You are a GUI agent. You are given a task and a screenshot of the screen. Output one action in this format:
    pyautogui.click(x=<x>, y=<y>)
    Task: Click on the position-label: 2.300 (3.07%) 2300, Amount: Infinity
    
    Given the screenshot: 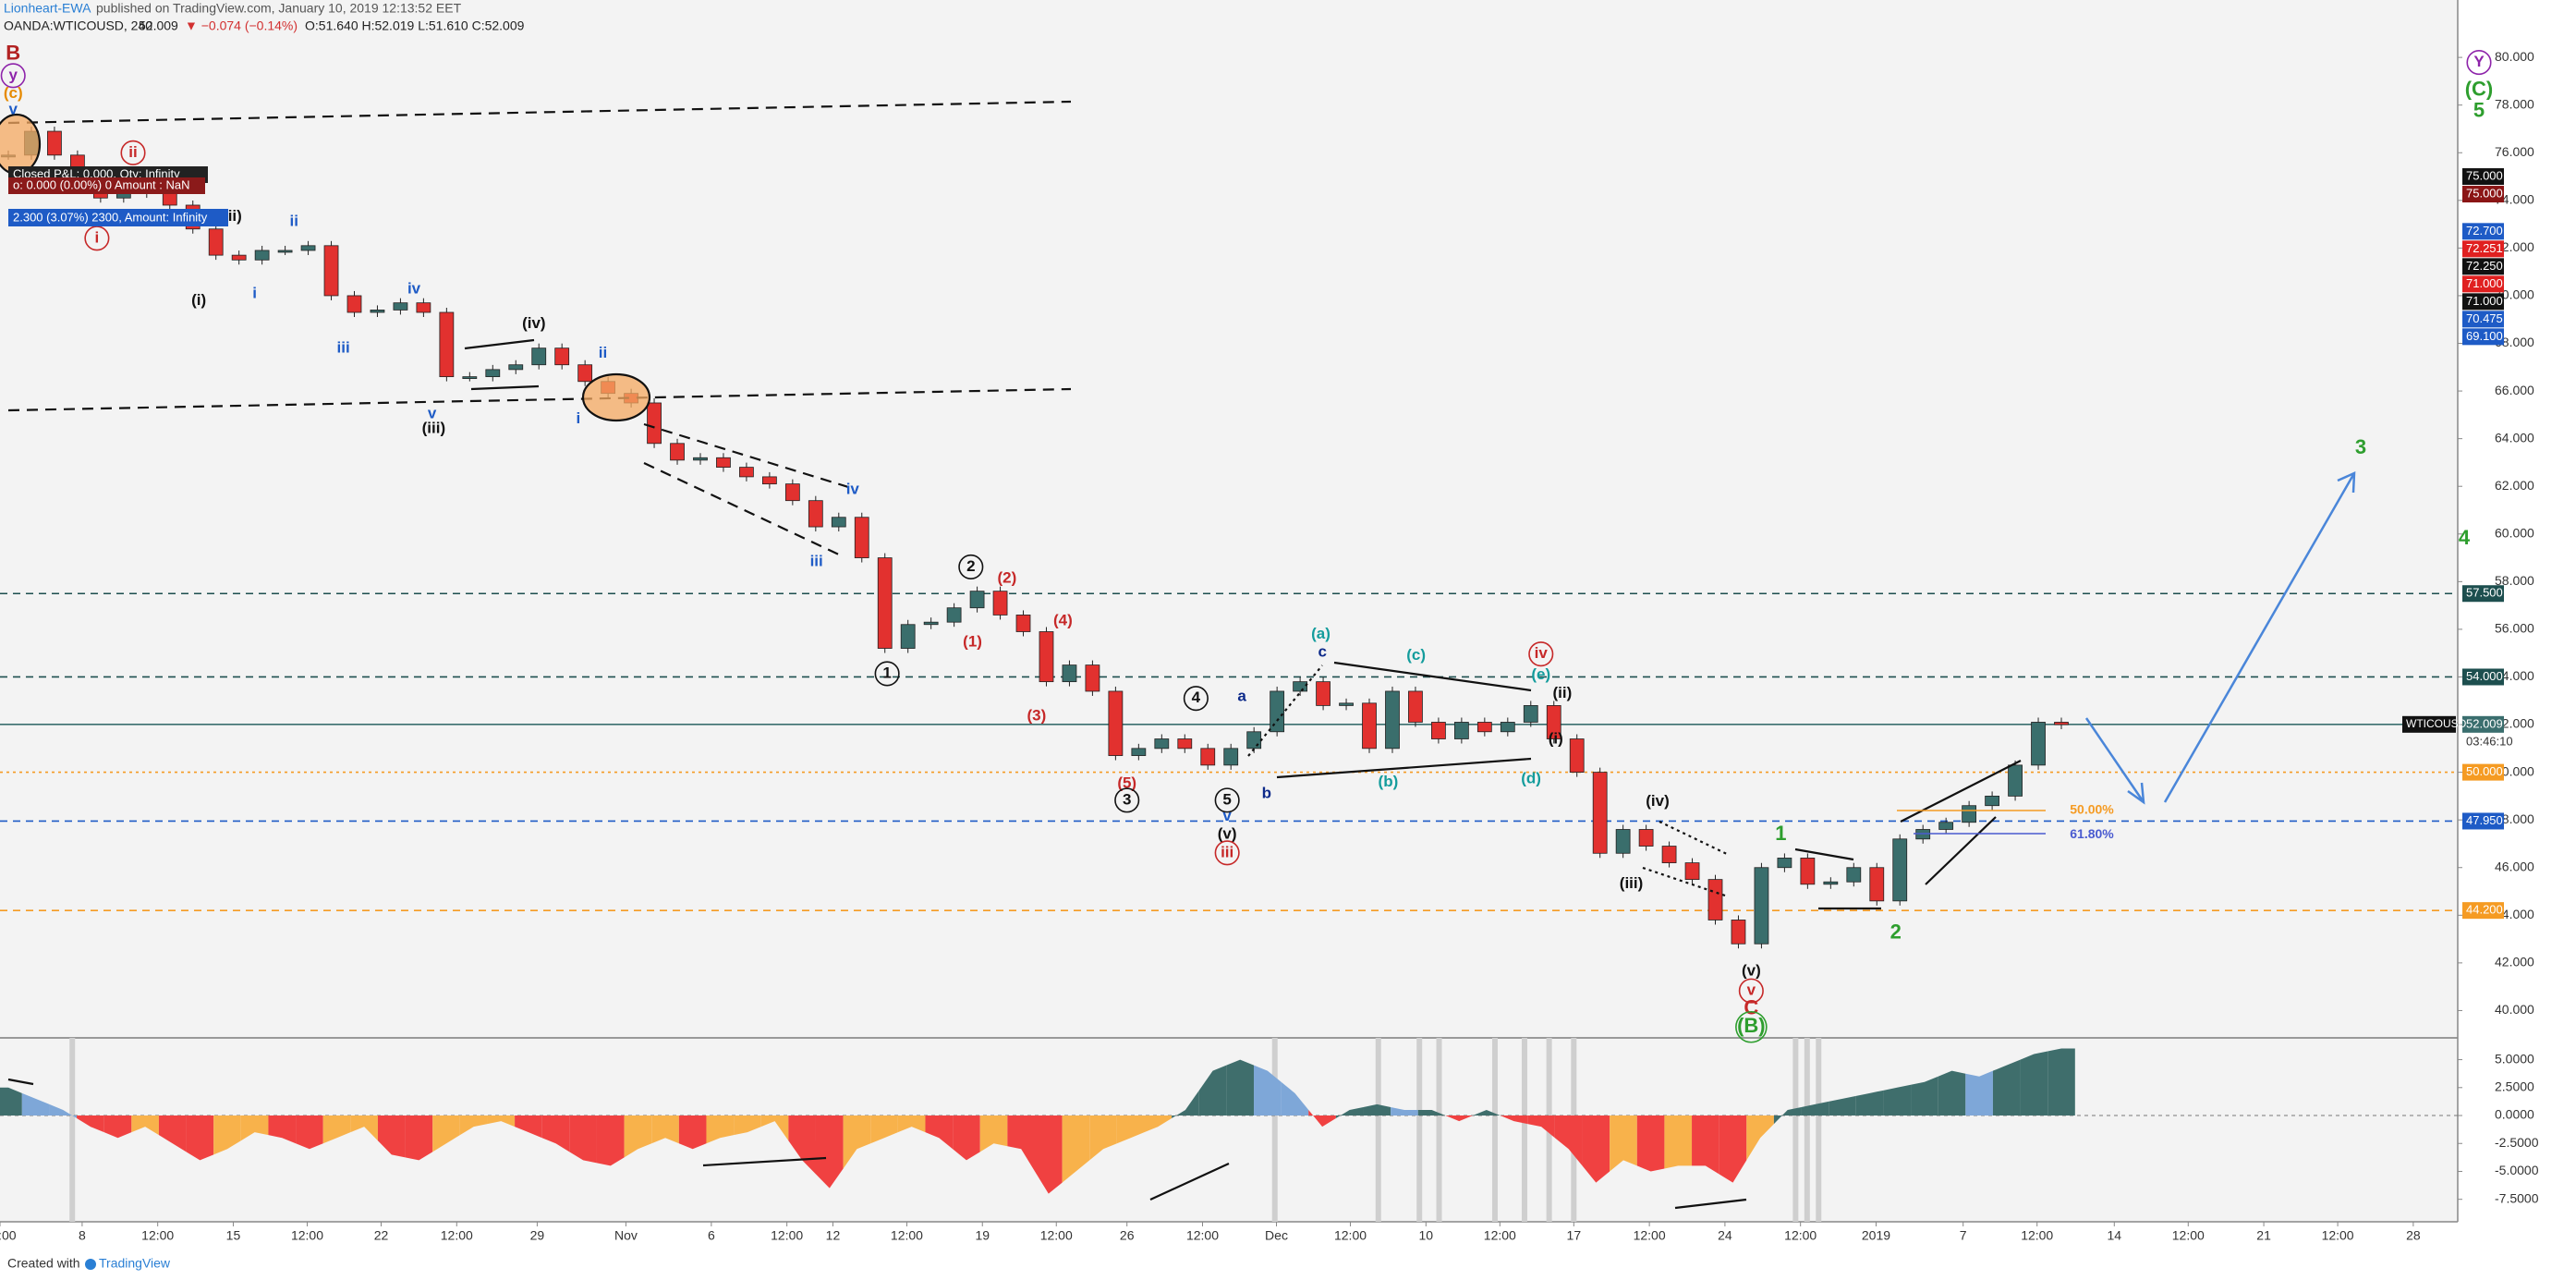 What is the action you would take?
    pyautogui.click(x=110, y=217)
    